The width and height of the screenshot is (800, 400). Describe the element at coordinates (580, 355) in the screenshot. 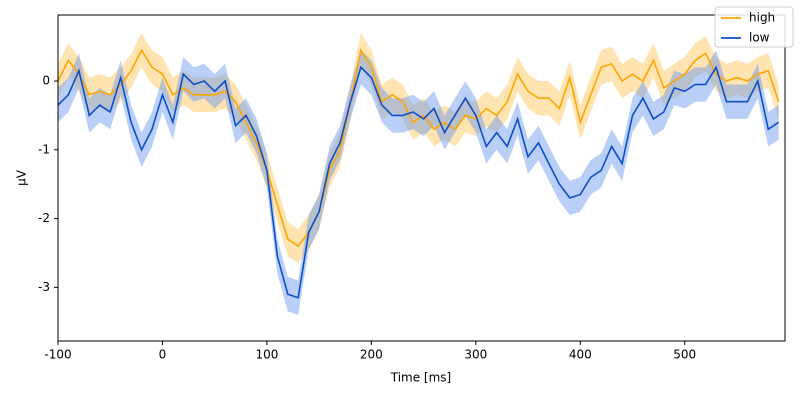

I see `x-tick-label: 400` at that location.